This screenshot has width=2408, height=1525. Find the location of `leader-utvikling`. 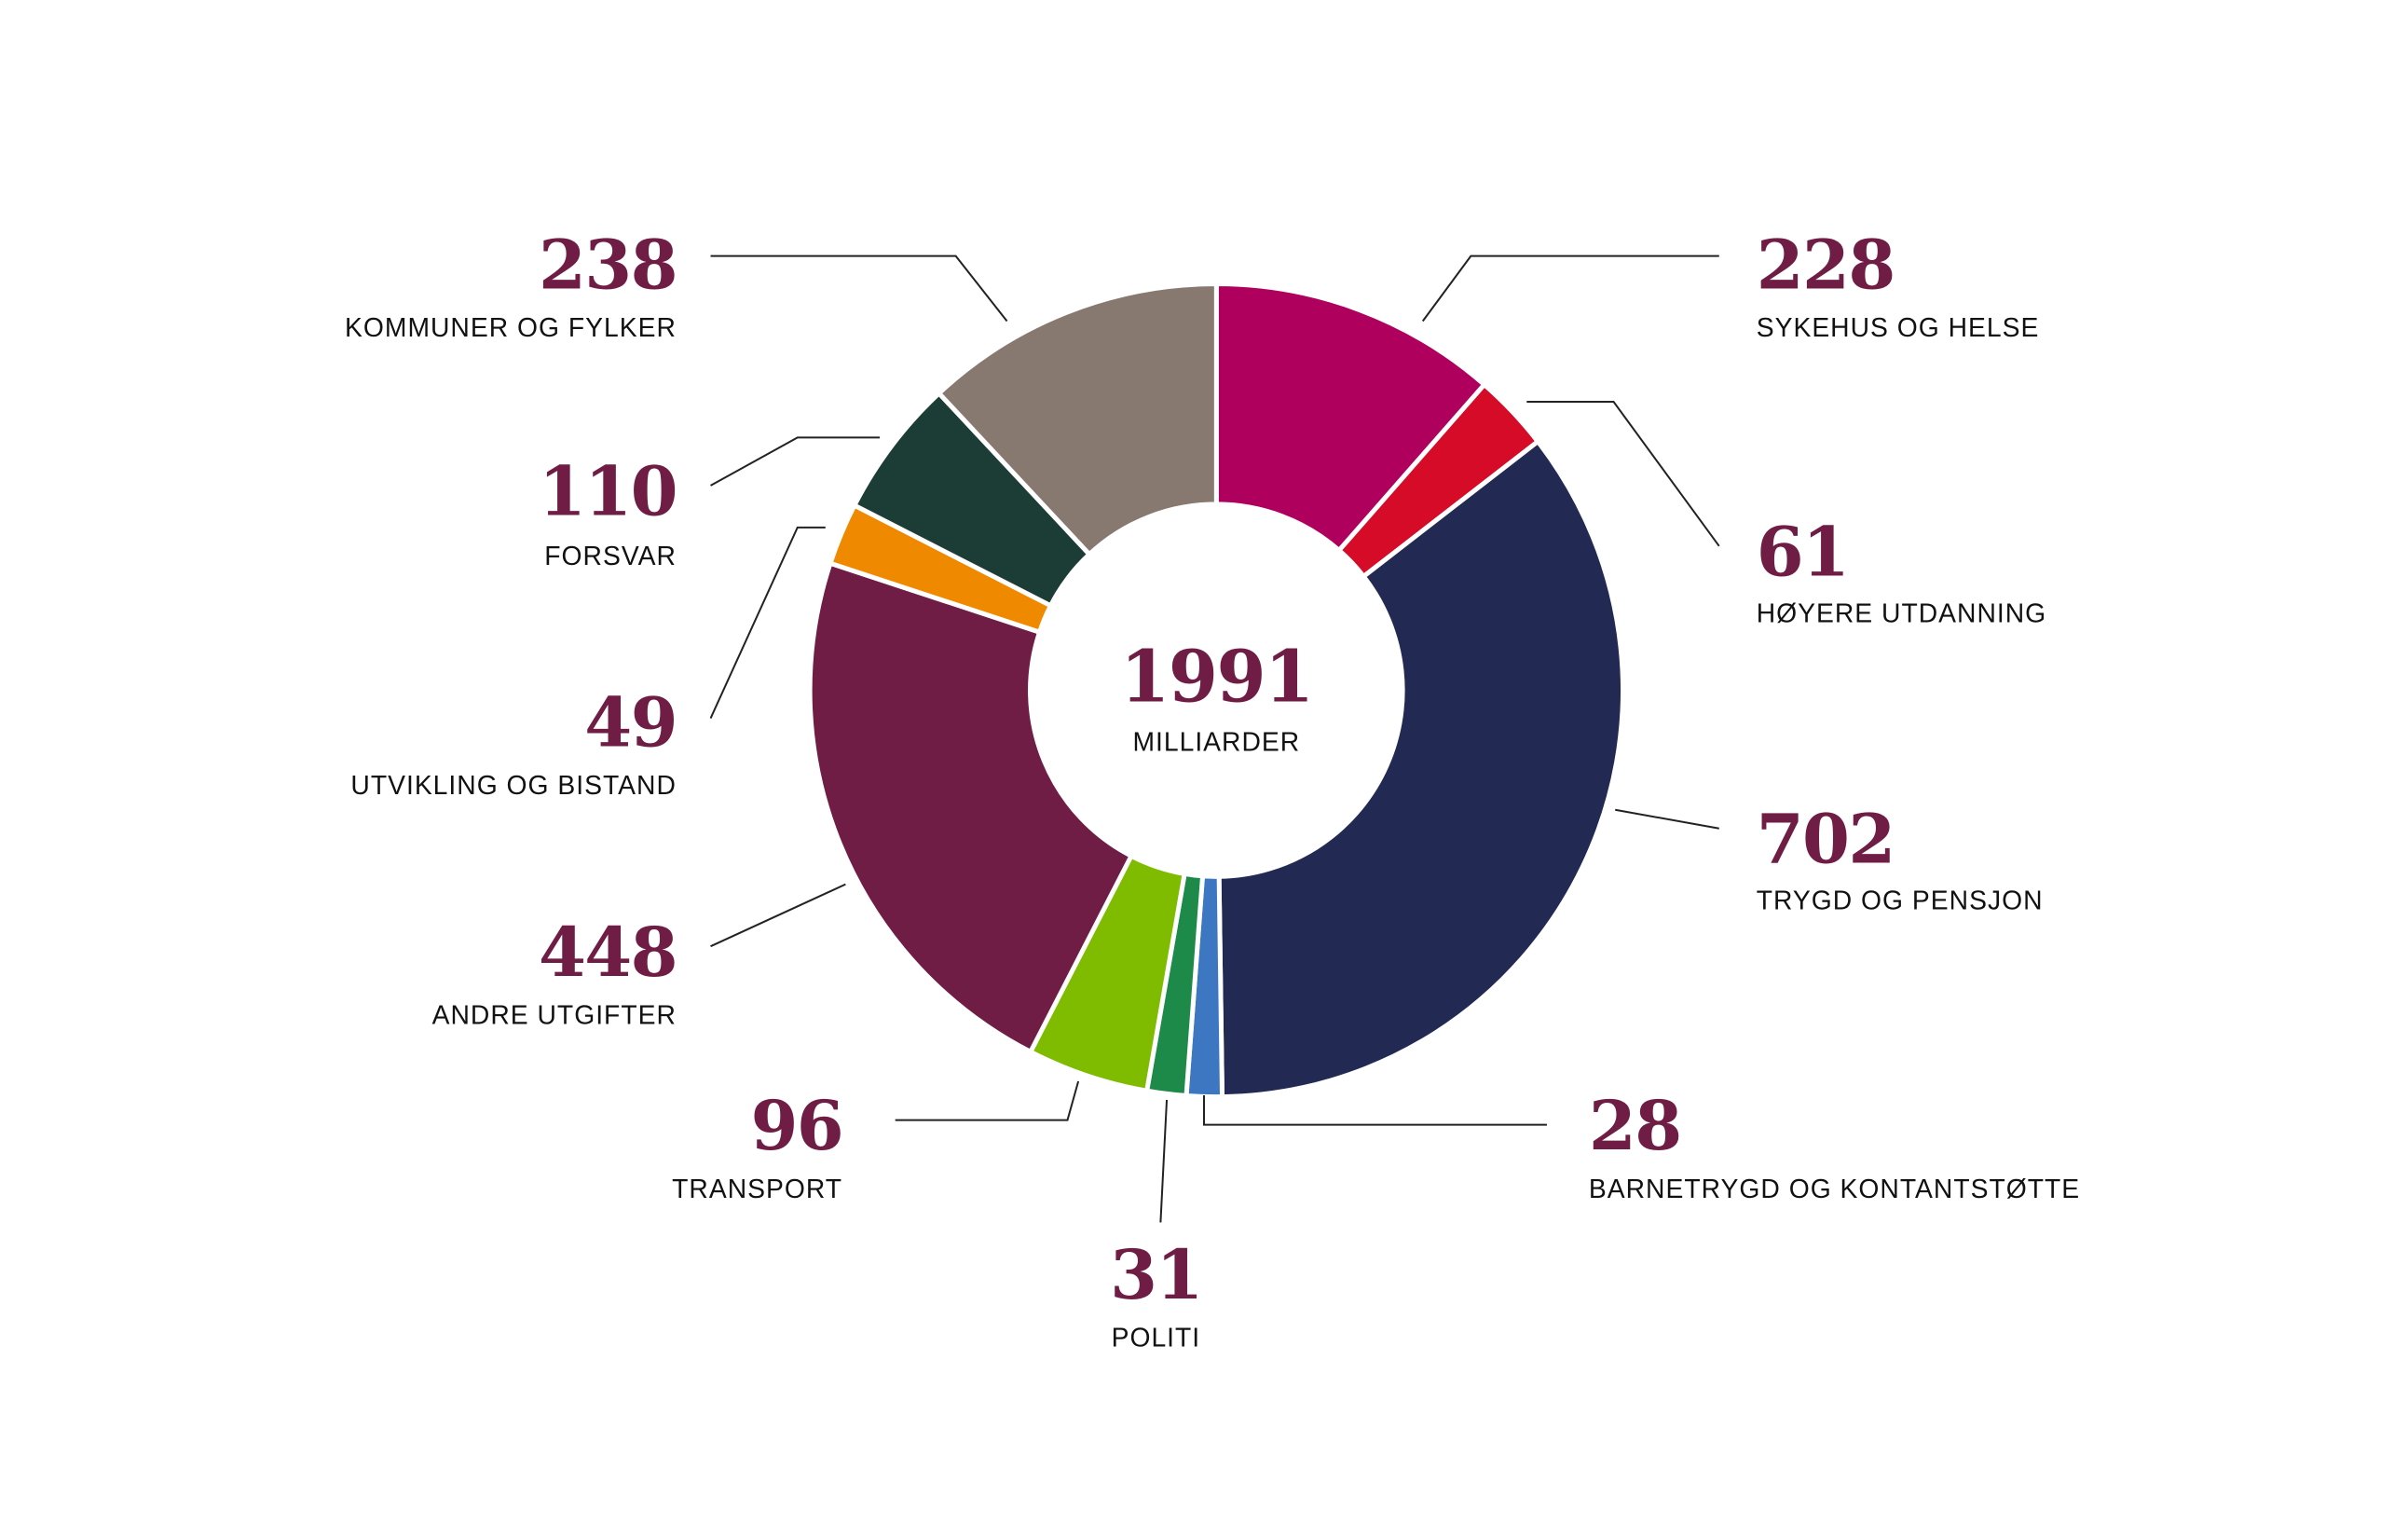

leader-utvikling is located at coordinates (767, 622).